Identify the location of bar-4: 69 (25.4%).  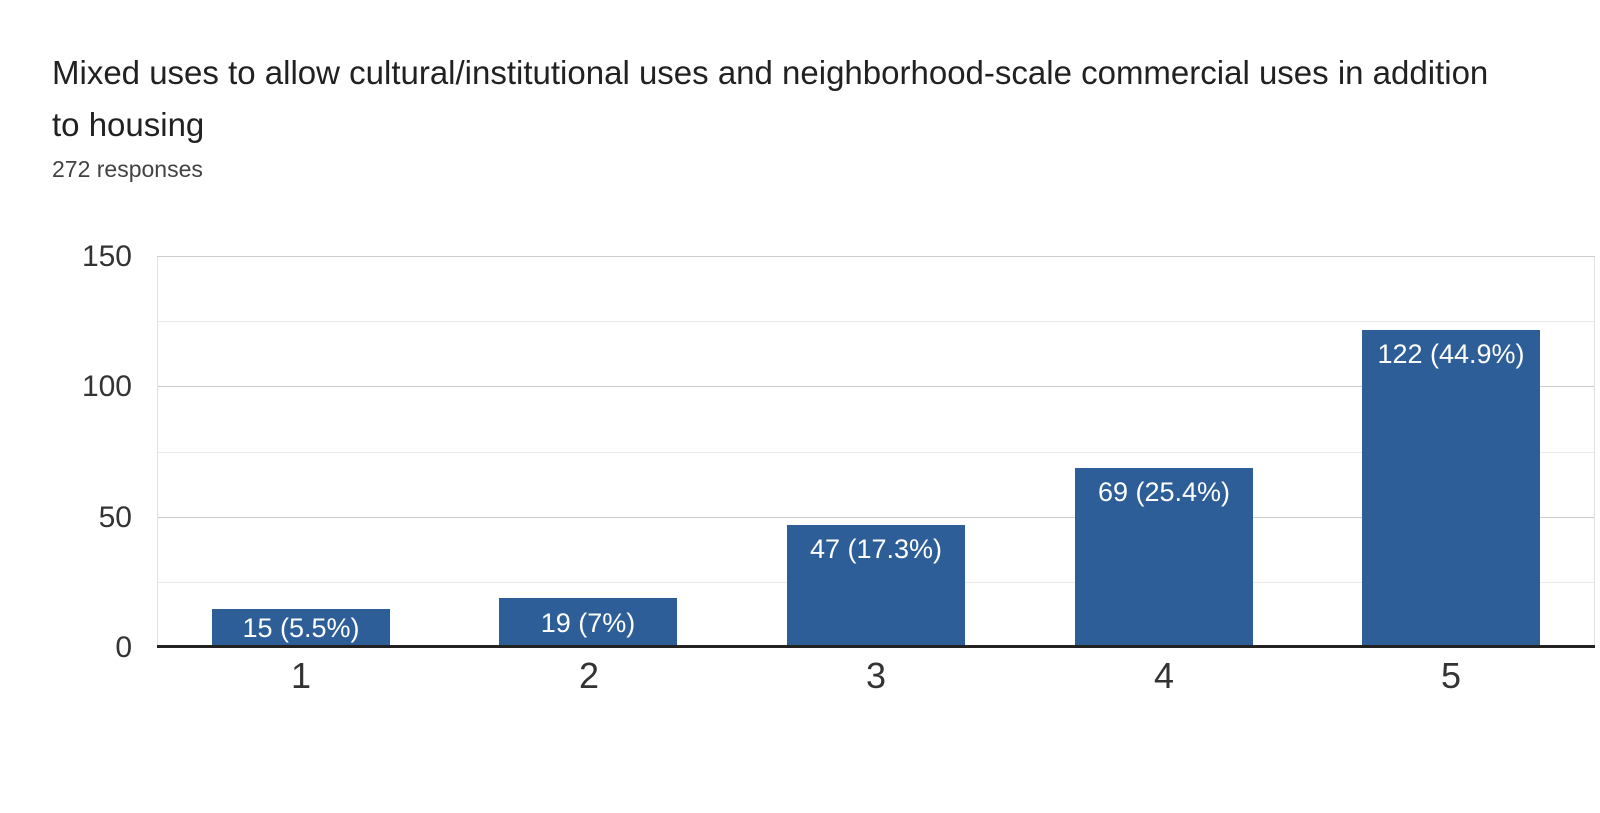
(1164, 558).